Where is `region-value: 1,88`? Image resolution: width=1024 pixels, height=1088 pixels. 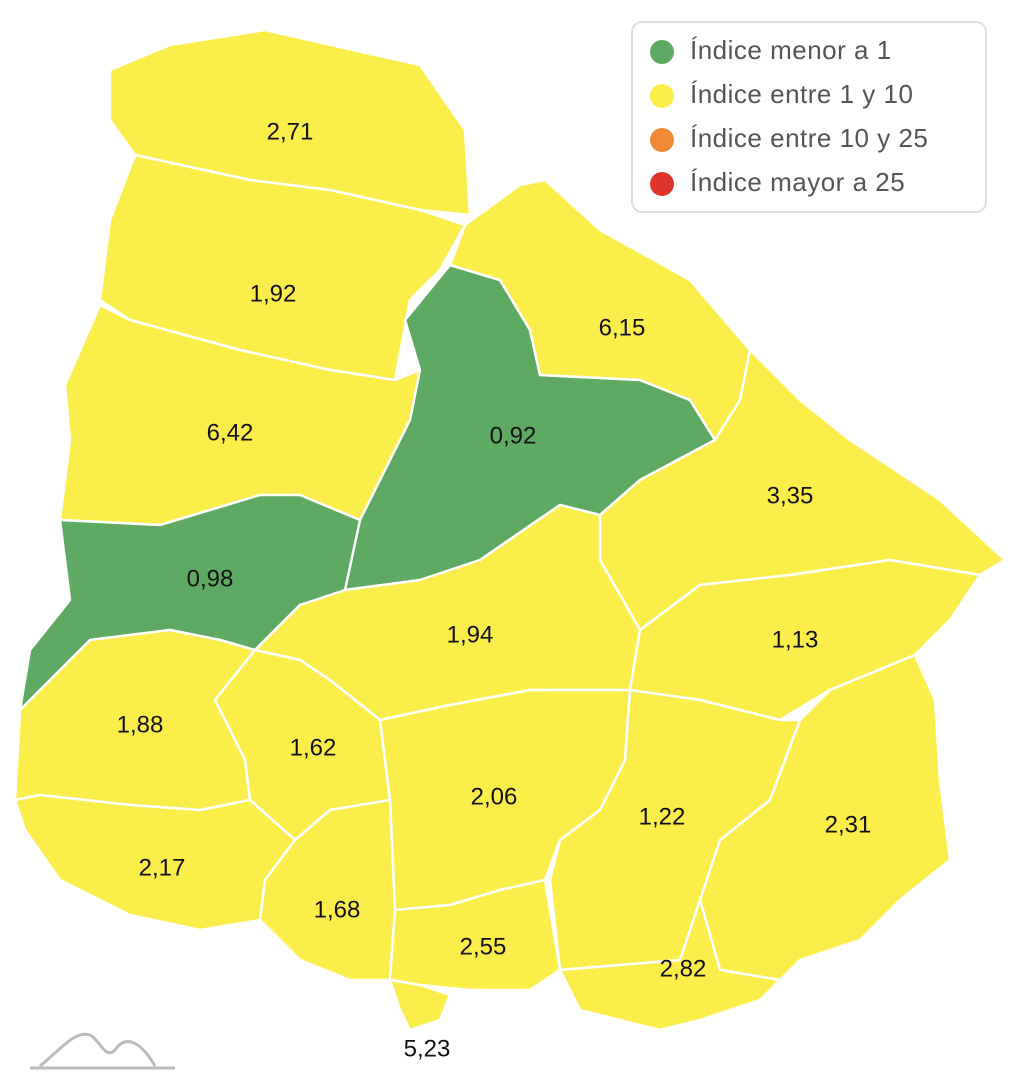 region-value: 1,88 is located at coordinates (140, 724).